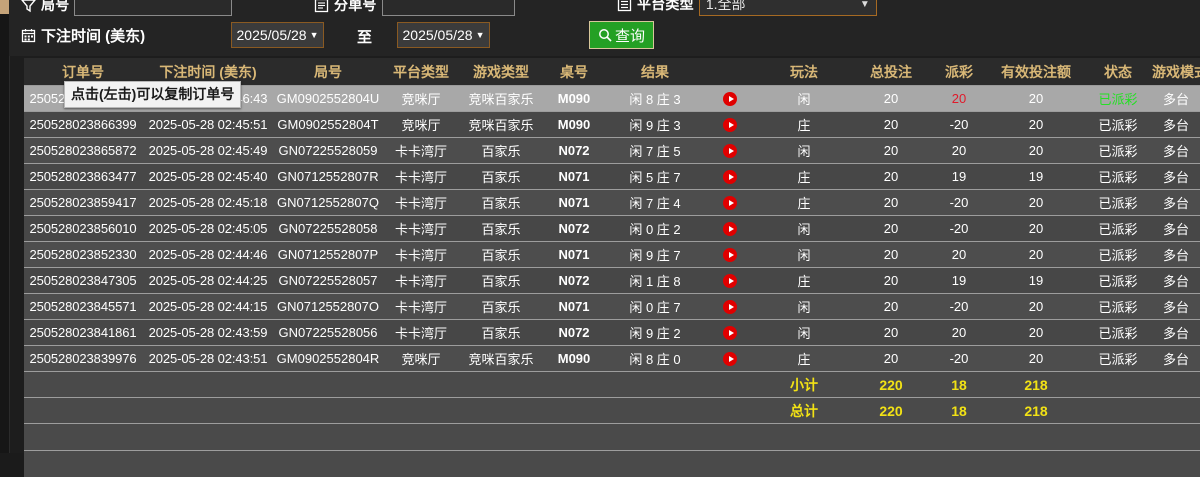  I want to click on cell-valid-bet: 20, so click(1036, 255).